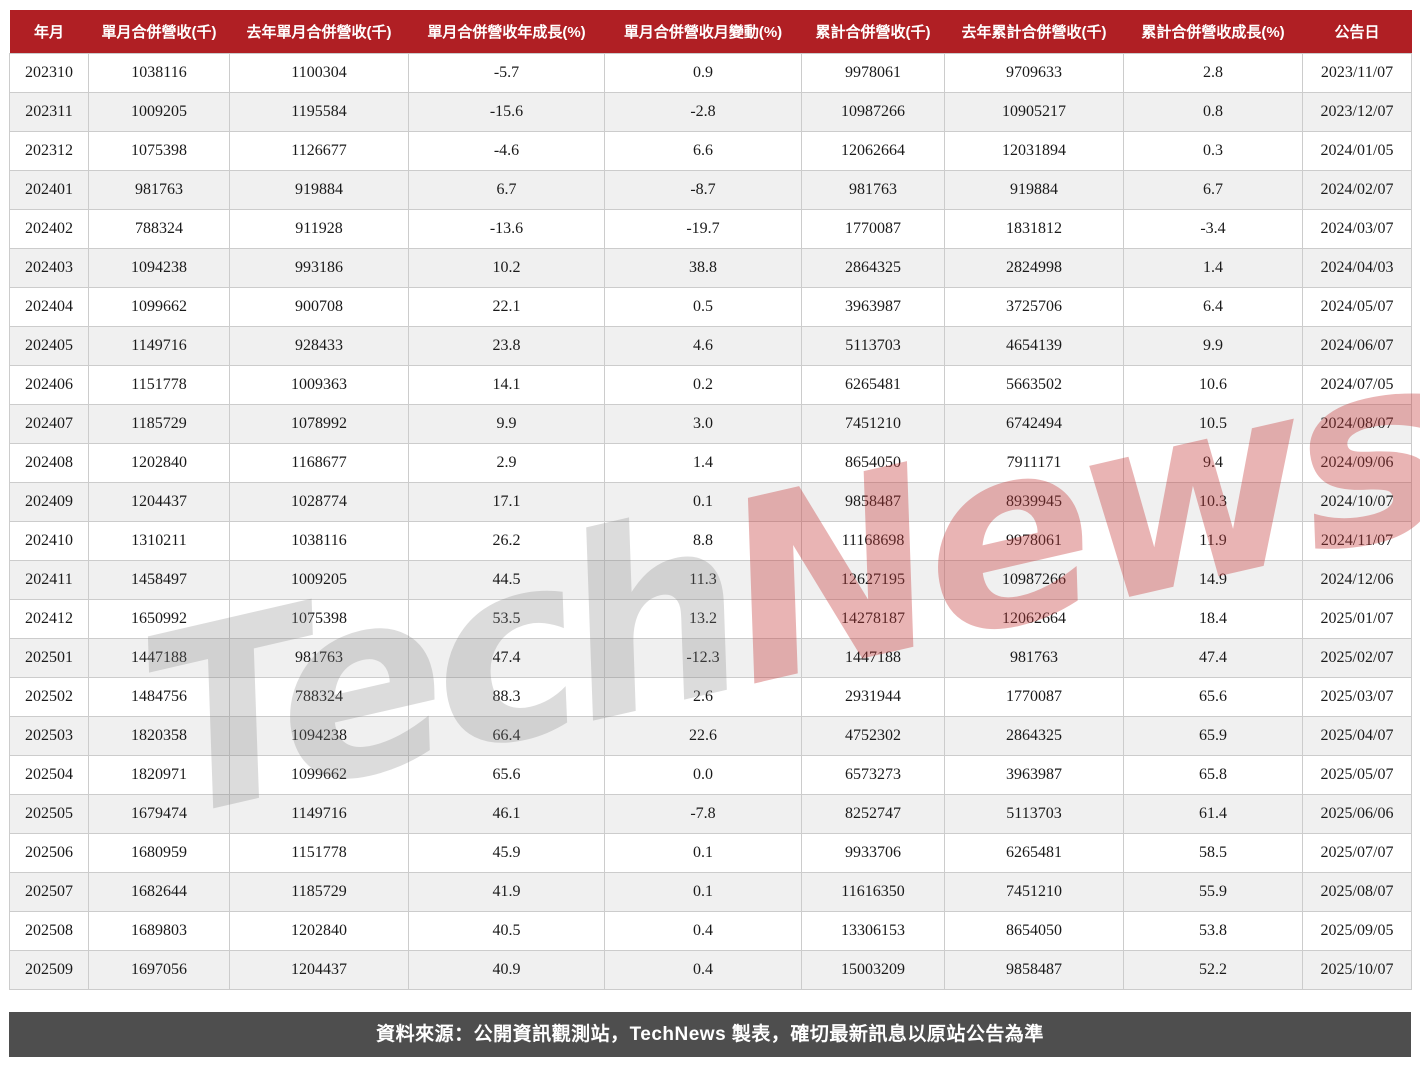 Image resolution: width=1420 pixels, height=1080 pixels. Describe the element at coordinates (1213, 657) in the screenshot. I see `table-cell: 47.4` at that location.